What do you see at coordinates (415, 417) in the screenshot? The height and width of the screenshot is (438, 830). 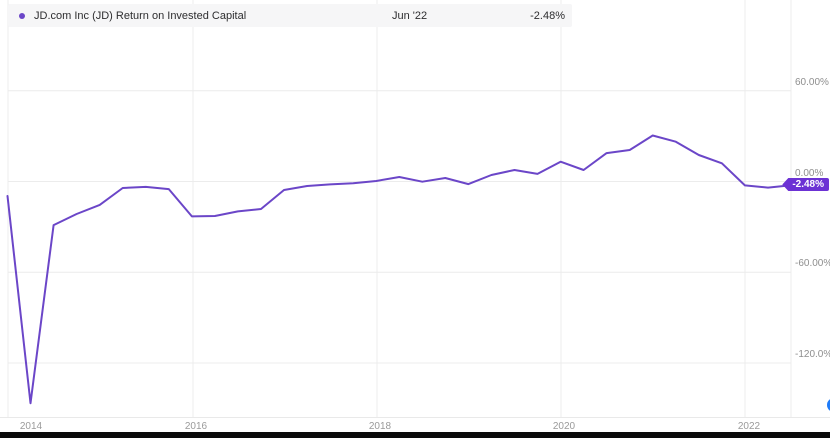 I see `axis-bottom-border` at bounding box center [415, 417].